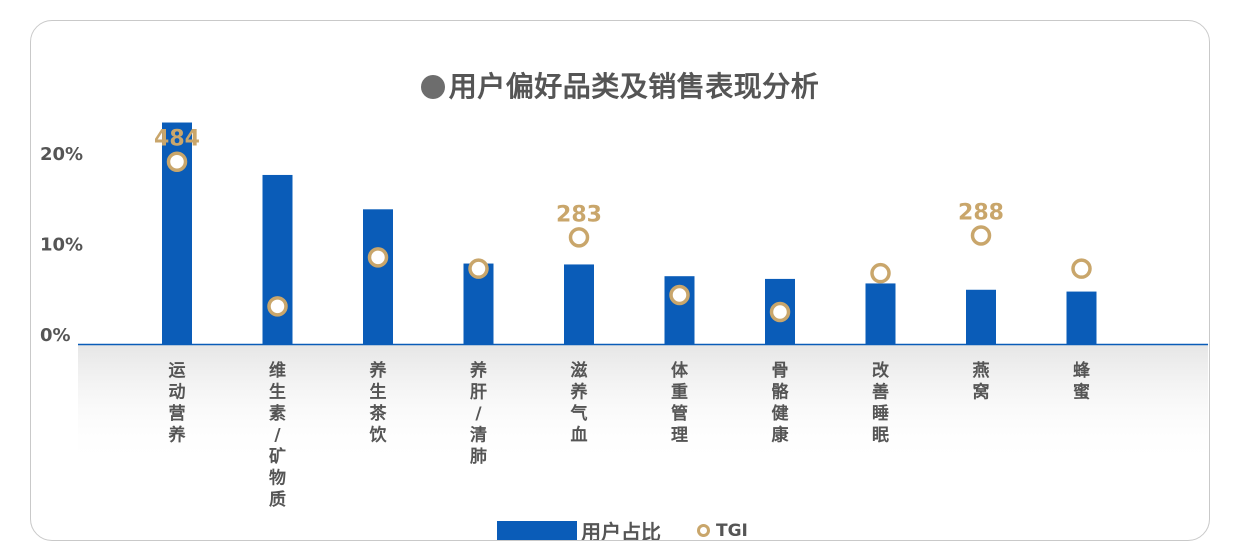 This screenshot has height=552, width=1257. Describe the element at coordinates (732, 530) in the screenshot. I see `legend-tgi-label: TGI` at that location.